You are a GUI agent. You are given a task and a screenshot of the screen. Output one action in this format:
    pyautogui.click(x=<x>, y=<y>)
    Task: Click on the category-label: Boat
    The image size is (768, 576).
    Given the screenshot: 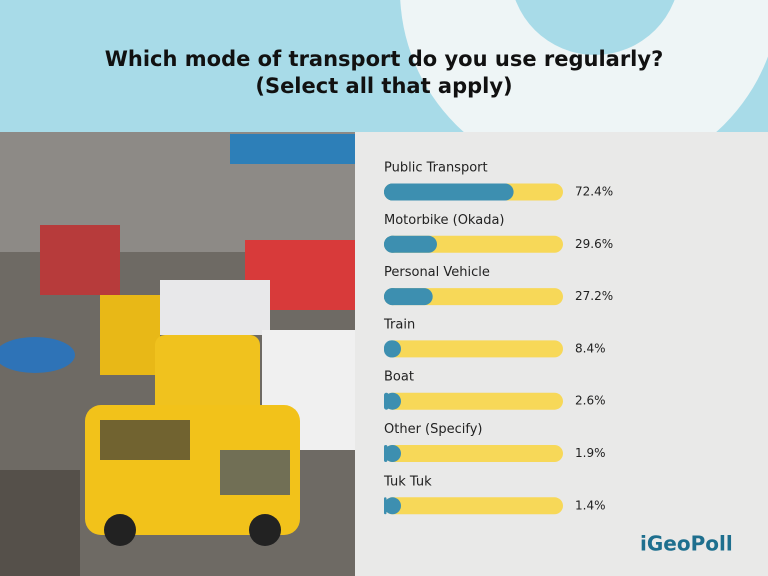 What is the action you would take?
    pyautogui.click(x=399, y=377)
    